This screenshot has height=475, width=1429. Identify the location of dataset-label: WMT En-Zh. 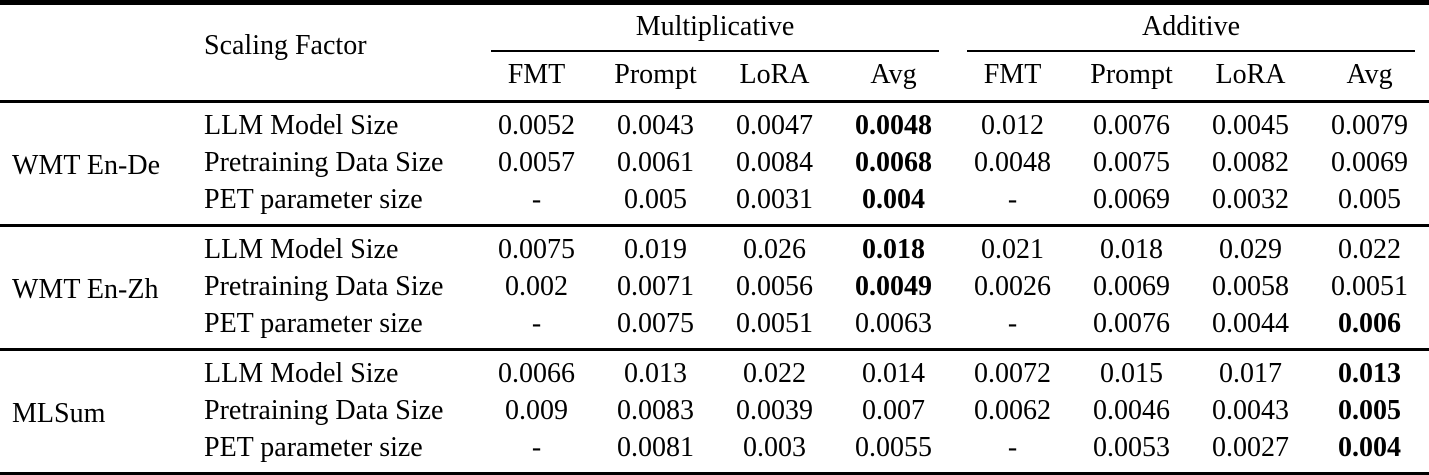
(85, 289).